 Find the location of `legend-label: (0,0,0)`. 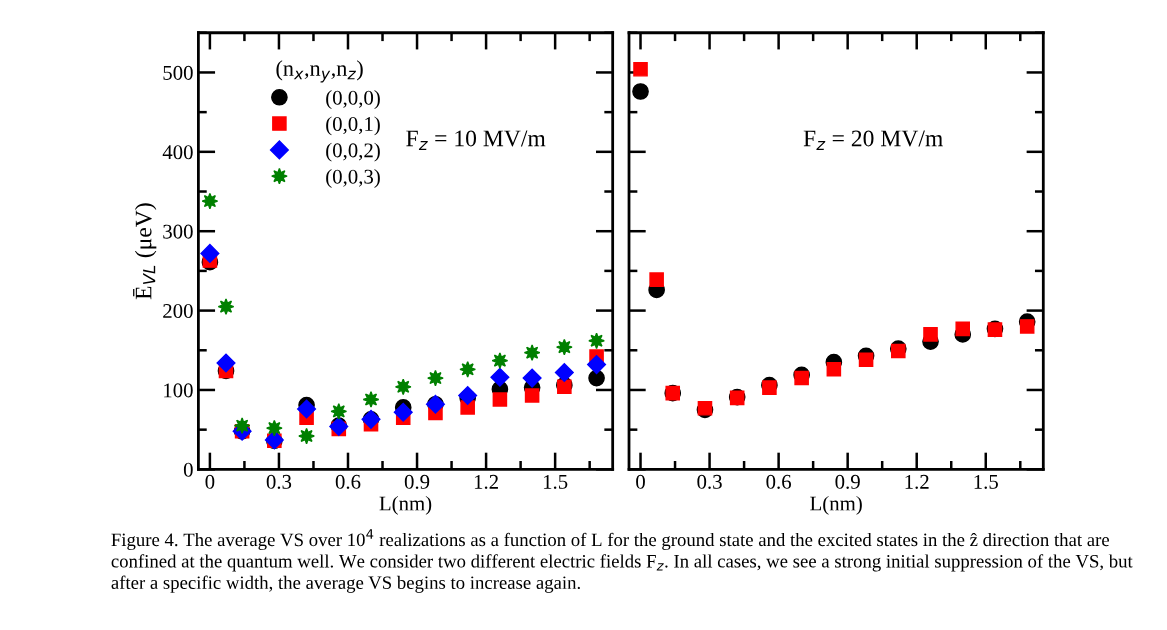

legend-label: (0,0,0) is located at coordinates (353, 99).